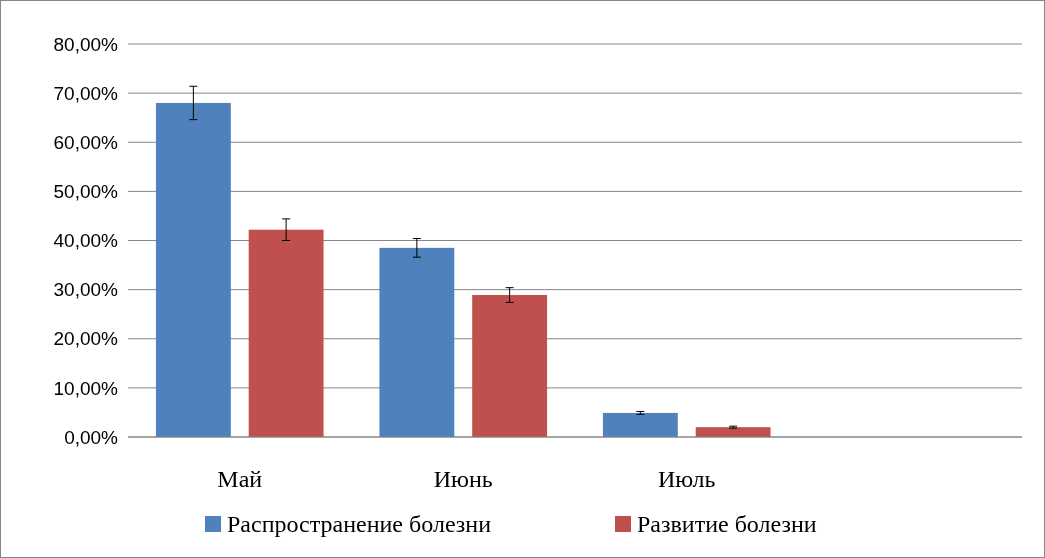  What do you see at coordinates (86, 388) in the screenshot?
I see `y-tick-label: 10,00%` at bounding box center [86, 388].